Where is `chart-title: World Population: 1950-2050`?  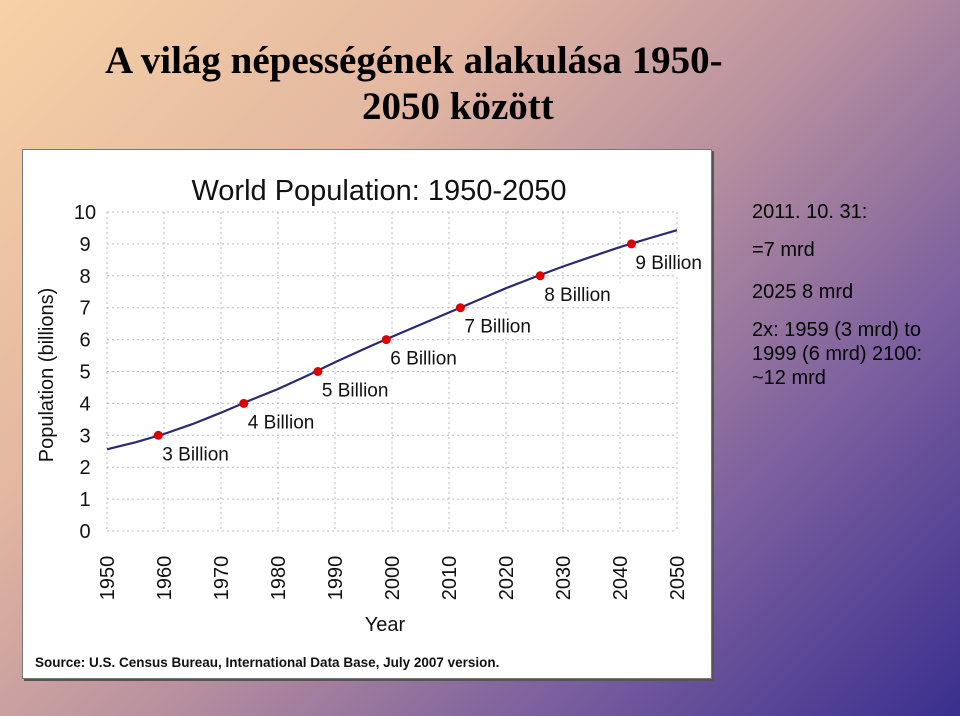
chart-title: World Population: 1950-2050 is located at coordinates (378, 191).